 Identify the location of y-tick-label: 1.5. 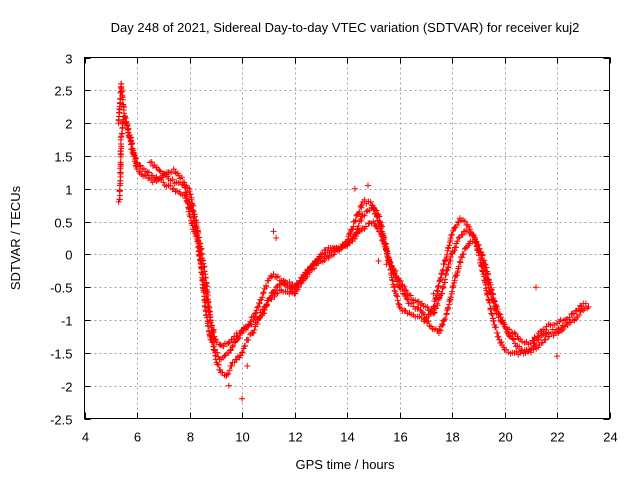
(63, 157).